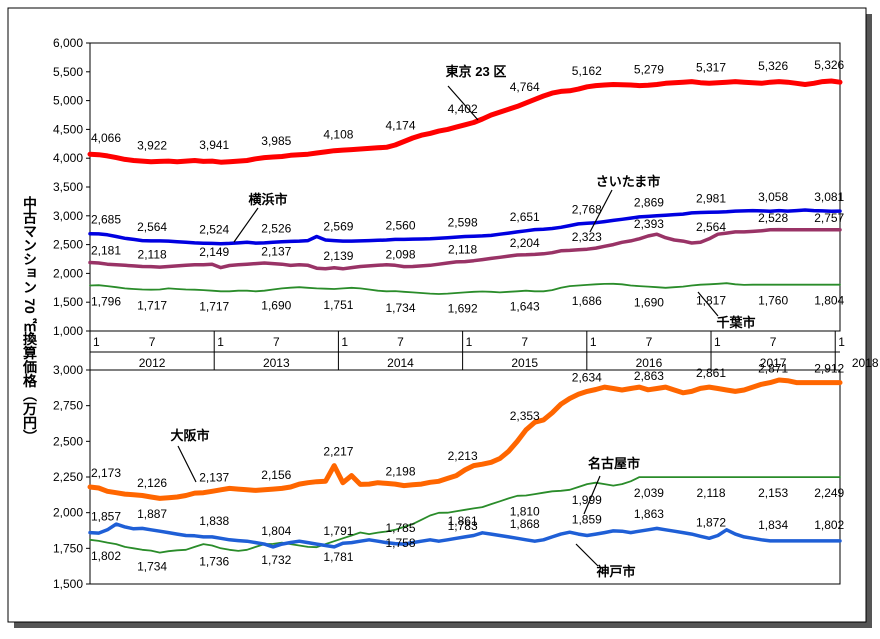  Describe the element at coordinates (68, 406) in the screenshot. I see `bottom-y-tick-label: 2,750` at that location.